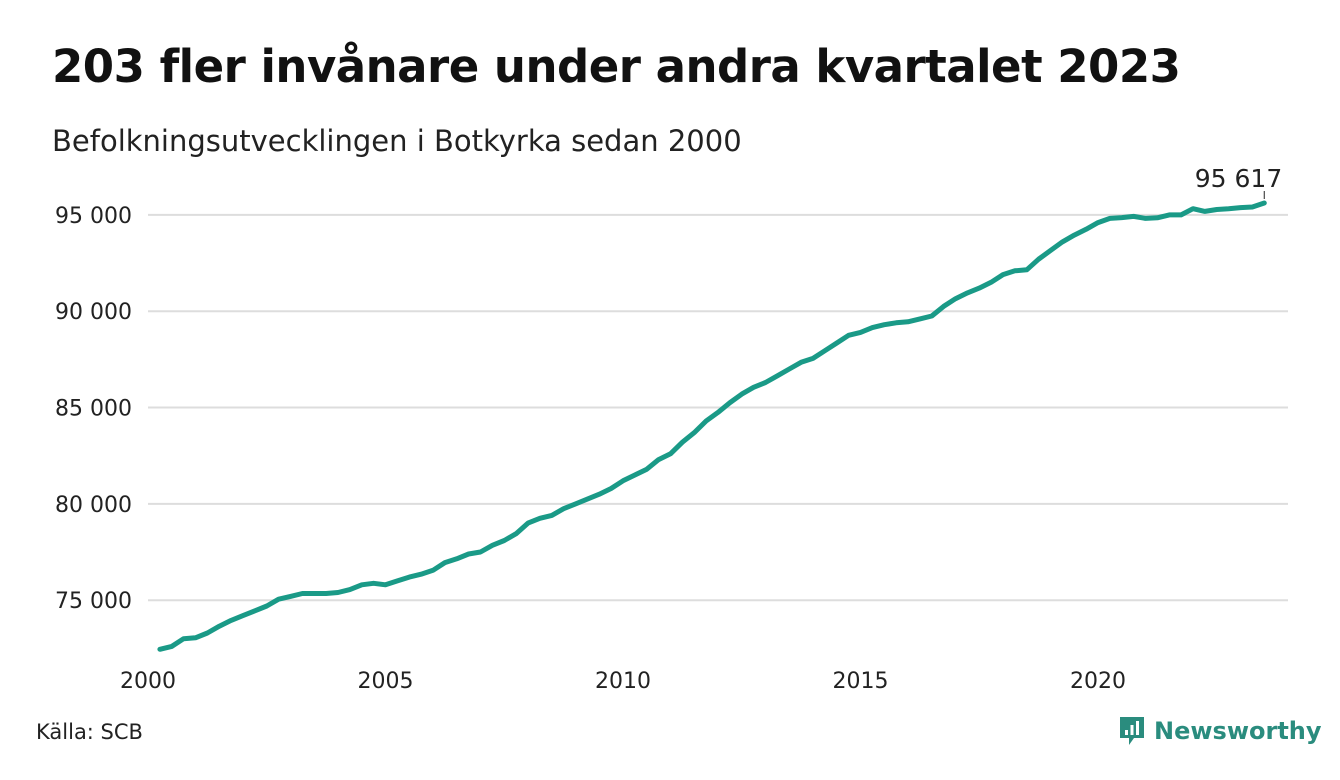  I want to click on newsworthy-logo-icon, so click(1132, 731).